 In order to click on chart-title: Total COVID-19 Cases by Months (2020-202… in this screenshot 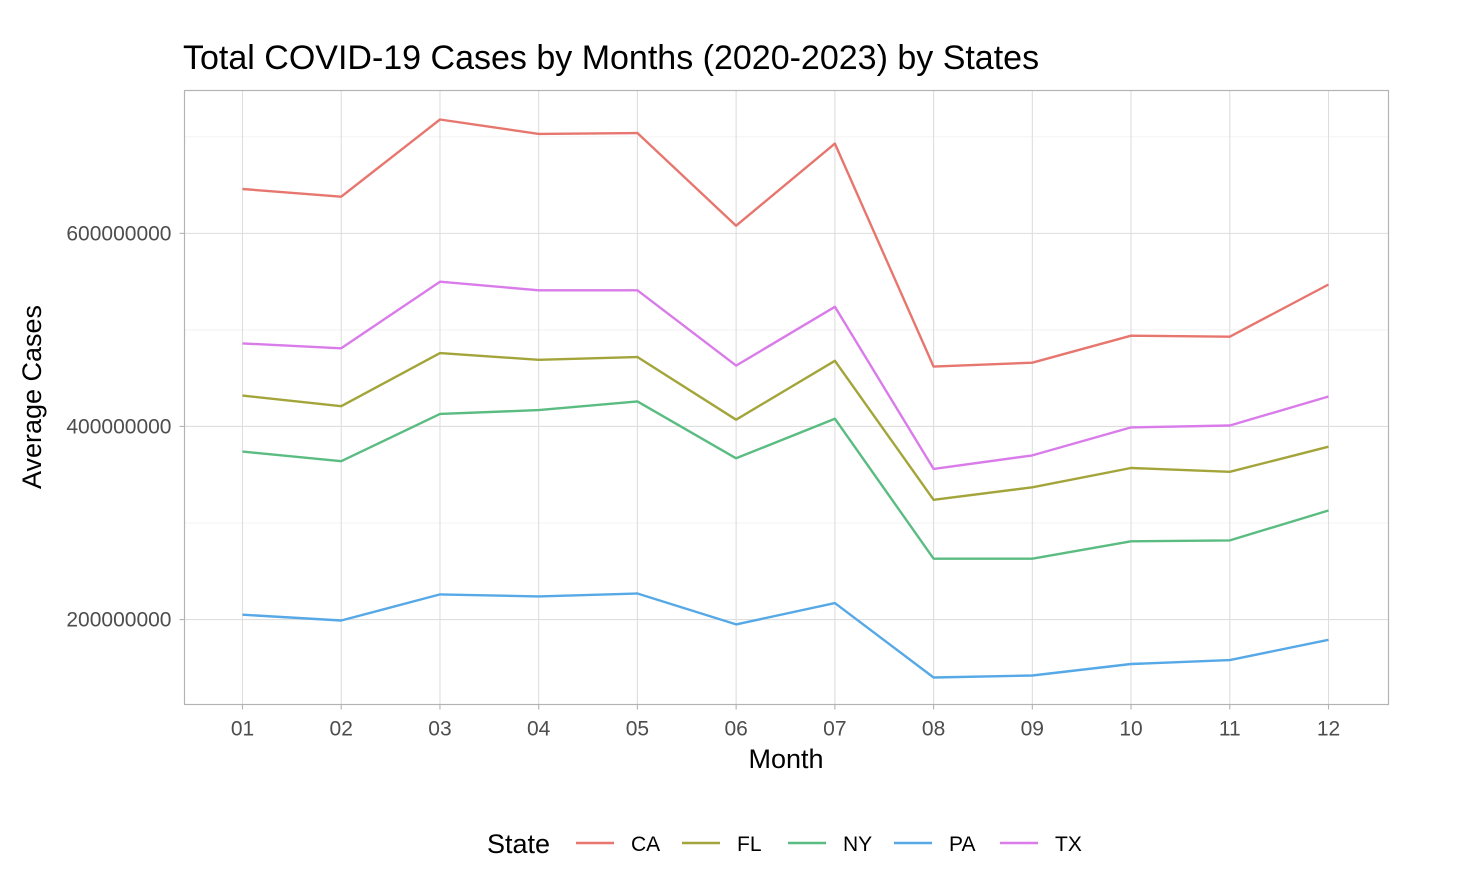, I will do `click(611, 58)`.